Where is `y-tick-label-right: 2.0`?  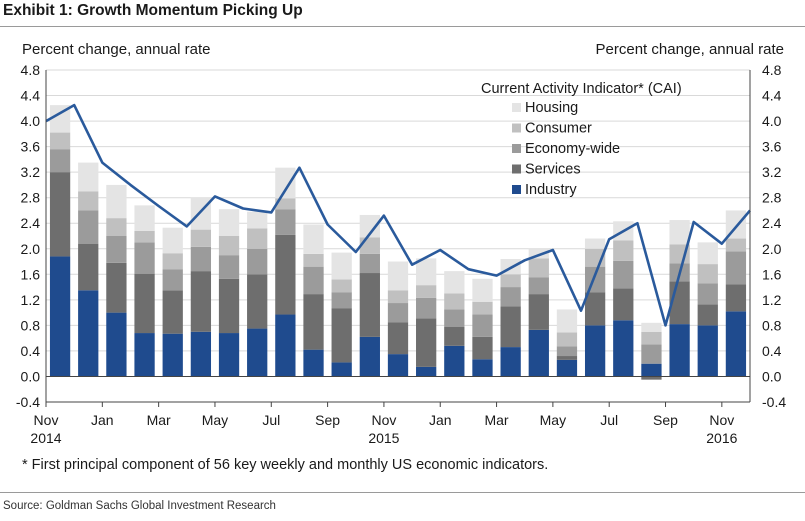 y-tick-label-right: 2.0 is located at coordinates (772, 249).